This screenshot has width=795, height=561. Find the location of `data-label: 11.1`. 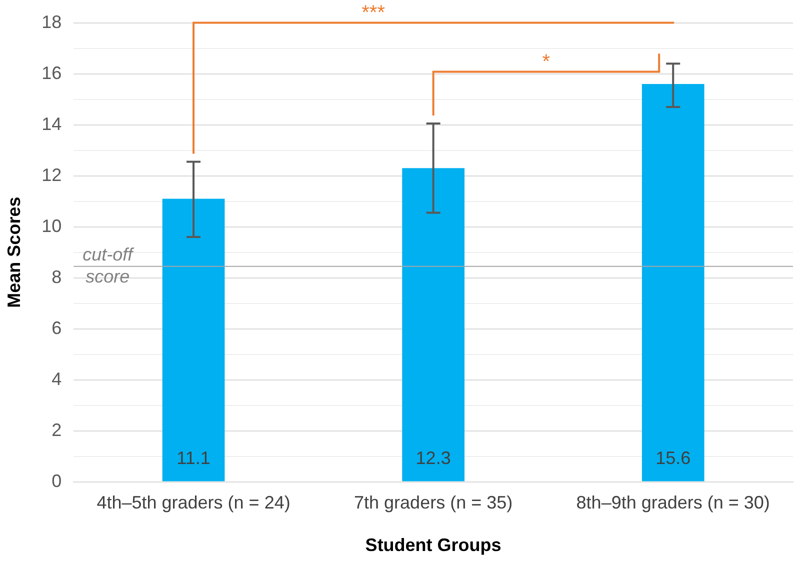

data-label: 11.1 is located at coordinates (193, 458).